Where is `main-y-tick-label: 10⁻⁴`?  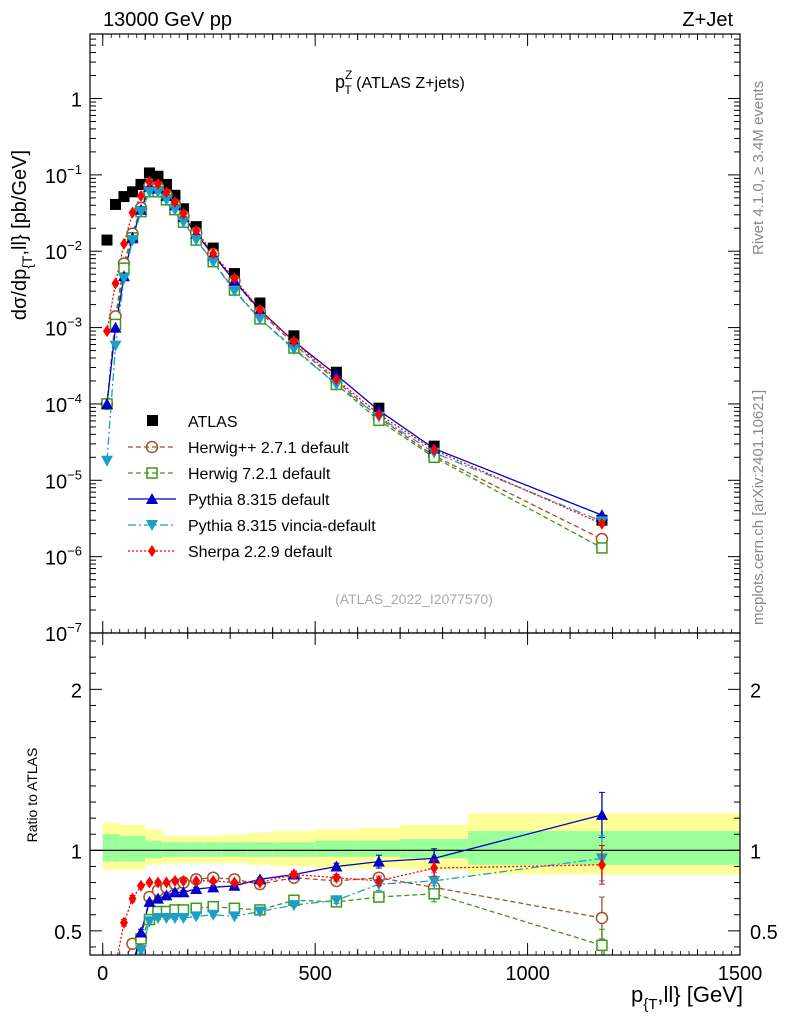
main-y-tick-label: 10⁻⁴ is located at coordinates (63, 404).